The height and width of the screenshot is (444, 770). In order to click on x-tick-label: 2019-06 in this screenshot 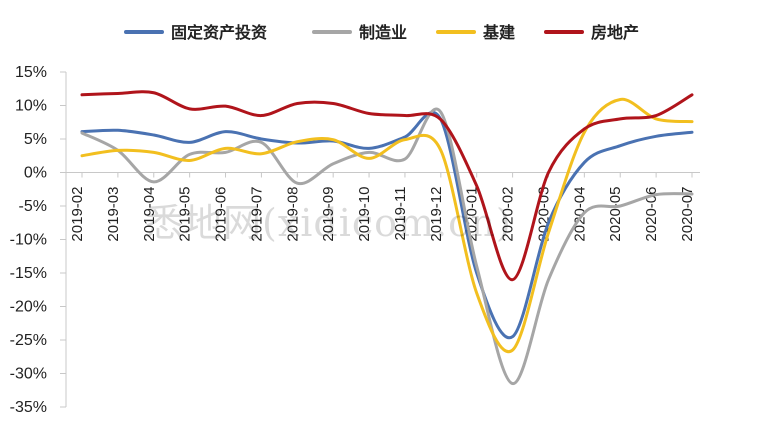, I will do `click(221, 214)`.